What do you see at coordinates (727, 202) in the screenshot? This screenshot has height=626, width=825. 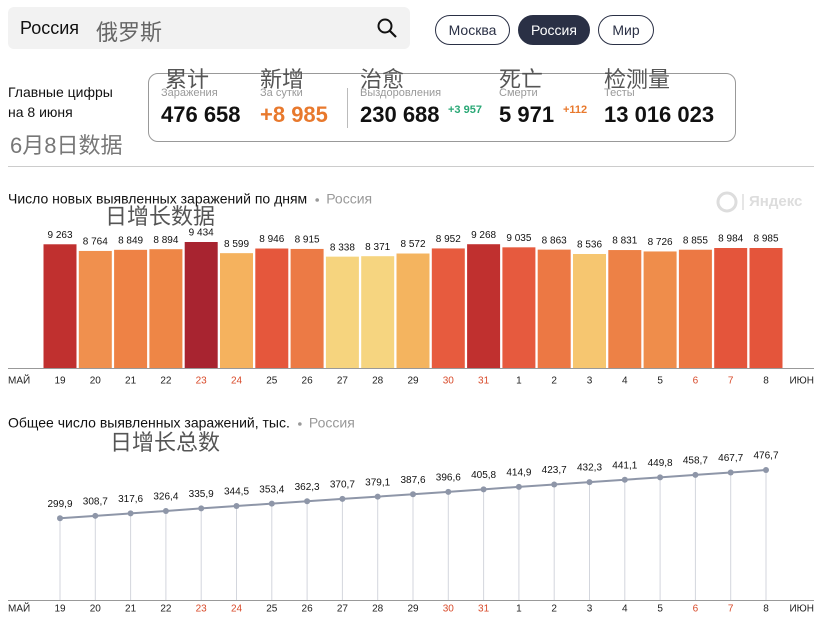 I see `logo` at bounding box center [727, 202].